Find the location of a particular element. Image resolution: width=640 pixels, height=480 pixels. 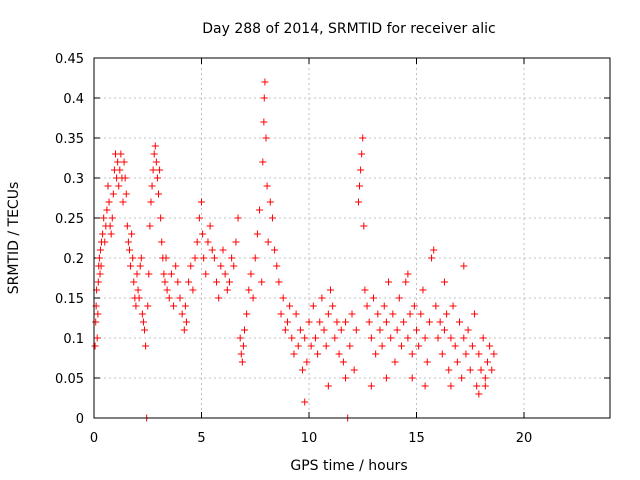

y-tick-label: 0.1 is located at coordinates (73, 339).